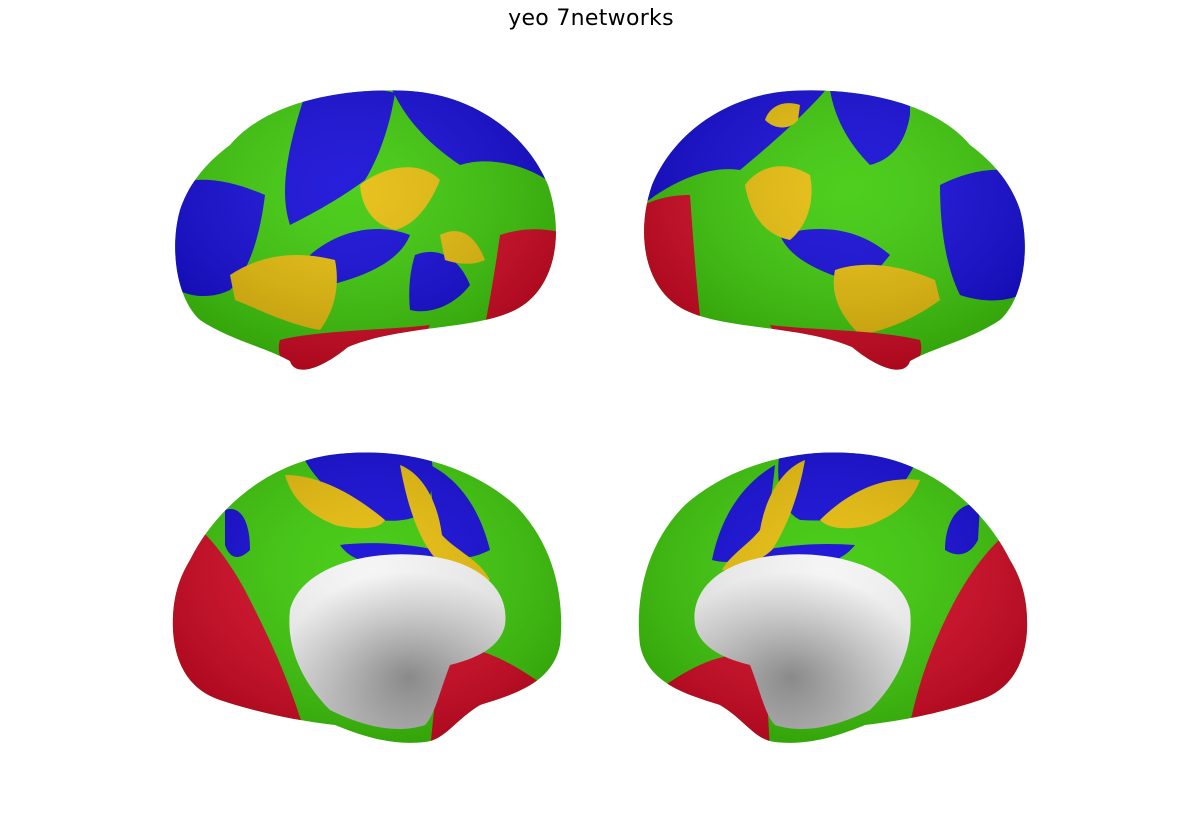 This screenshot has height=817, width=1182. Describe the element at coordinates (591, 18) in the screenshot. I see `figure-title: yeo 7networks` at that location.